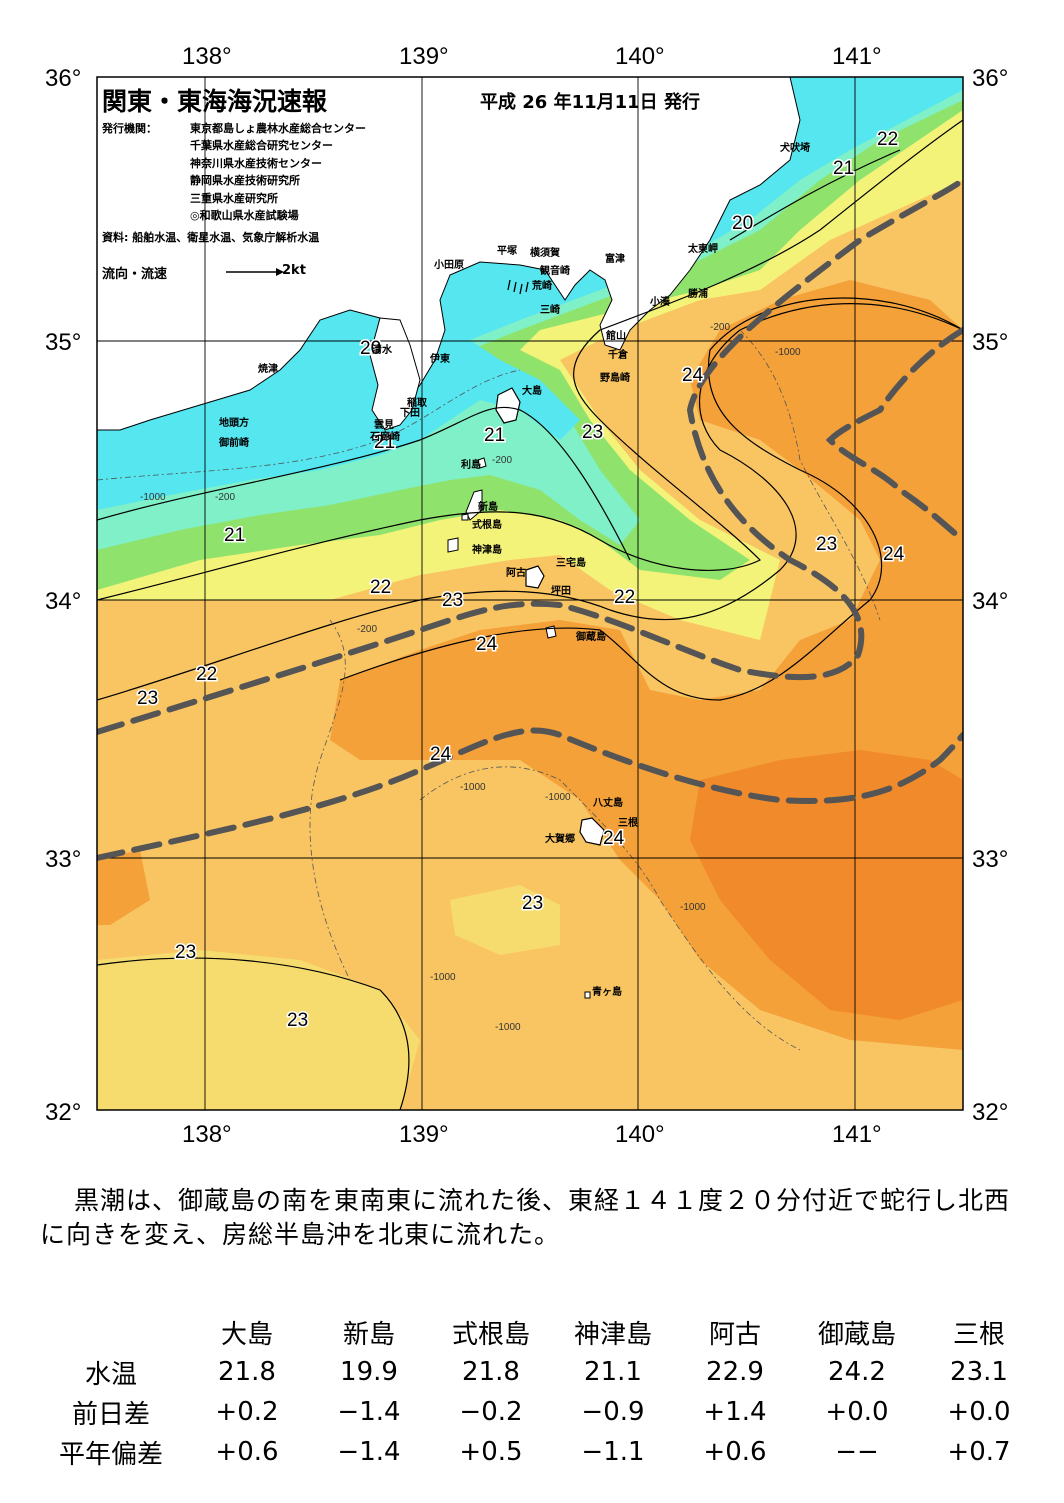 This screenshot has width=1064, height=1503. Describe the element at coordinates (530, 794) in the screenshot. I see `kuroshio-axis-south` at that location.